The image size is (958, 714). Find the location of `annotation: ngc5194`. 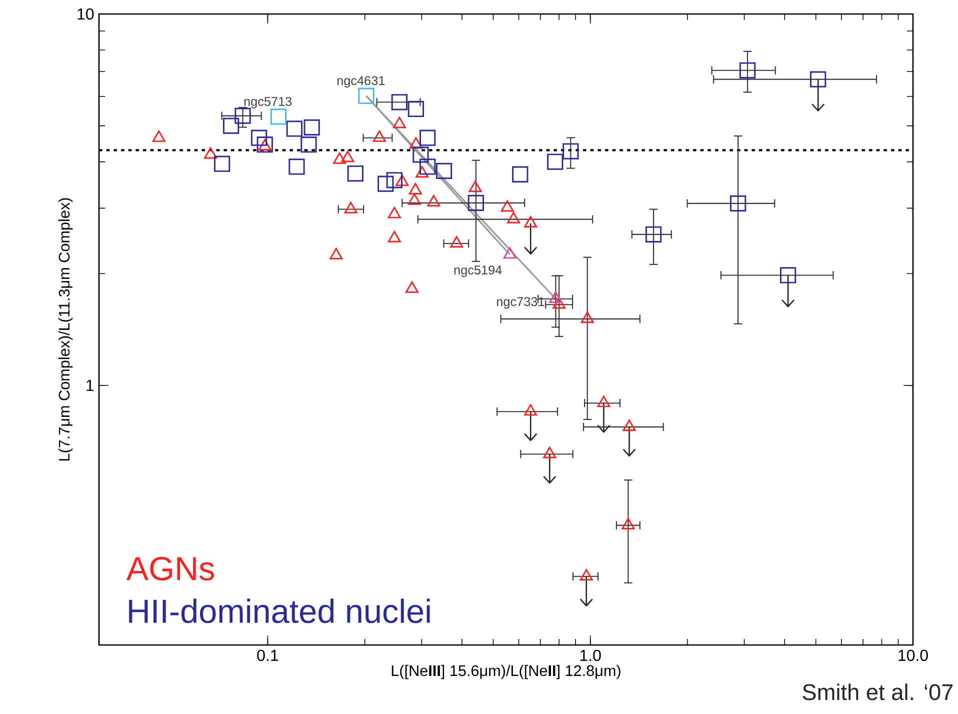

annotation: ngc5194 is located at coordinates (478, 272).